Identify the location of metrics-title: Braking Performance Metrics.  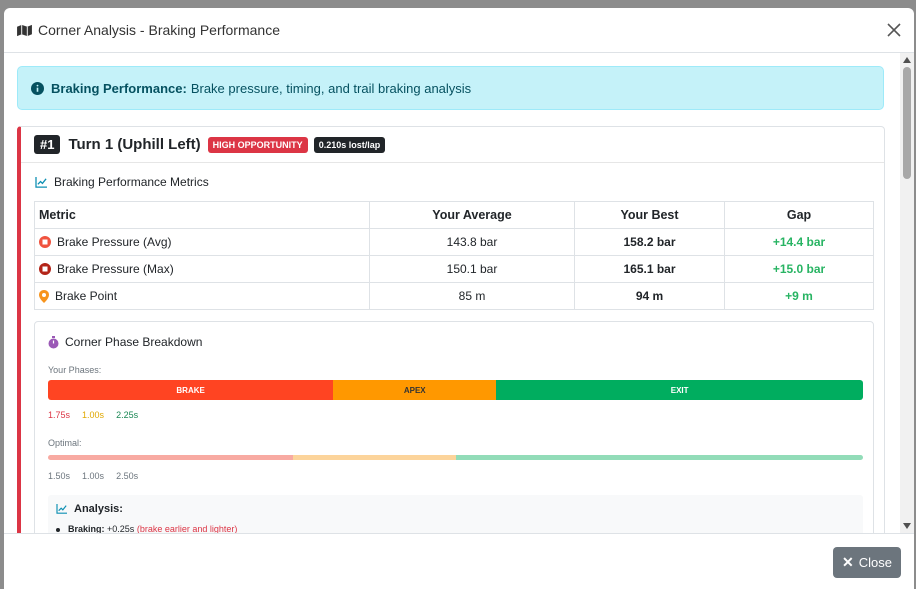
(131, 182).